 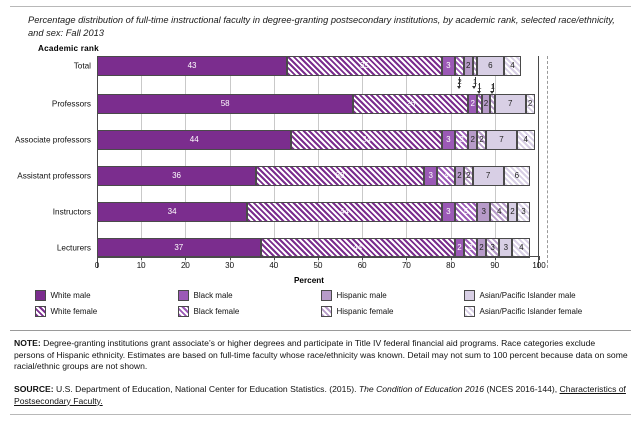 What do you see at coordinates (501, 140) in the screenshot?
I see `bar-segment-api_male: 7` at bounding box center [501, 140].